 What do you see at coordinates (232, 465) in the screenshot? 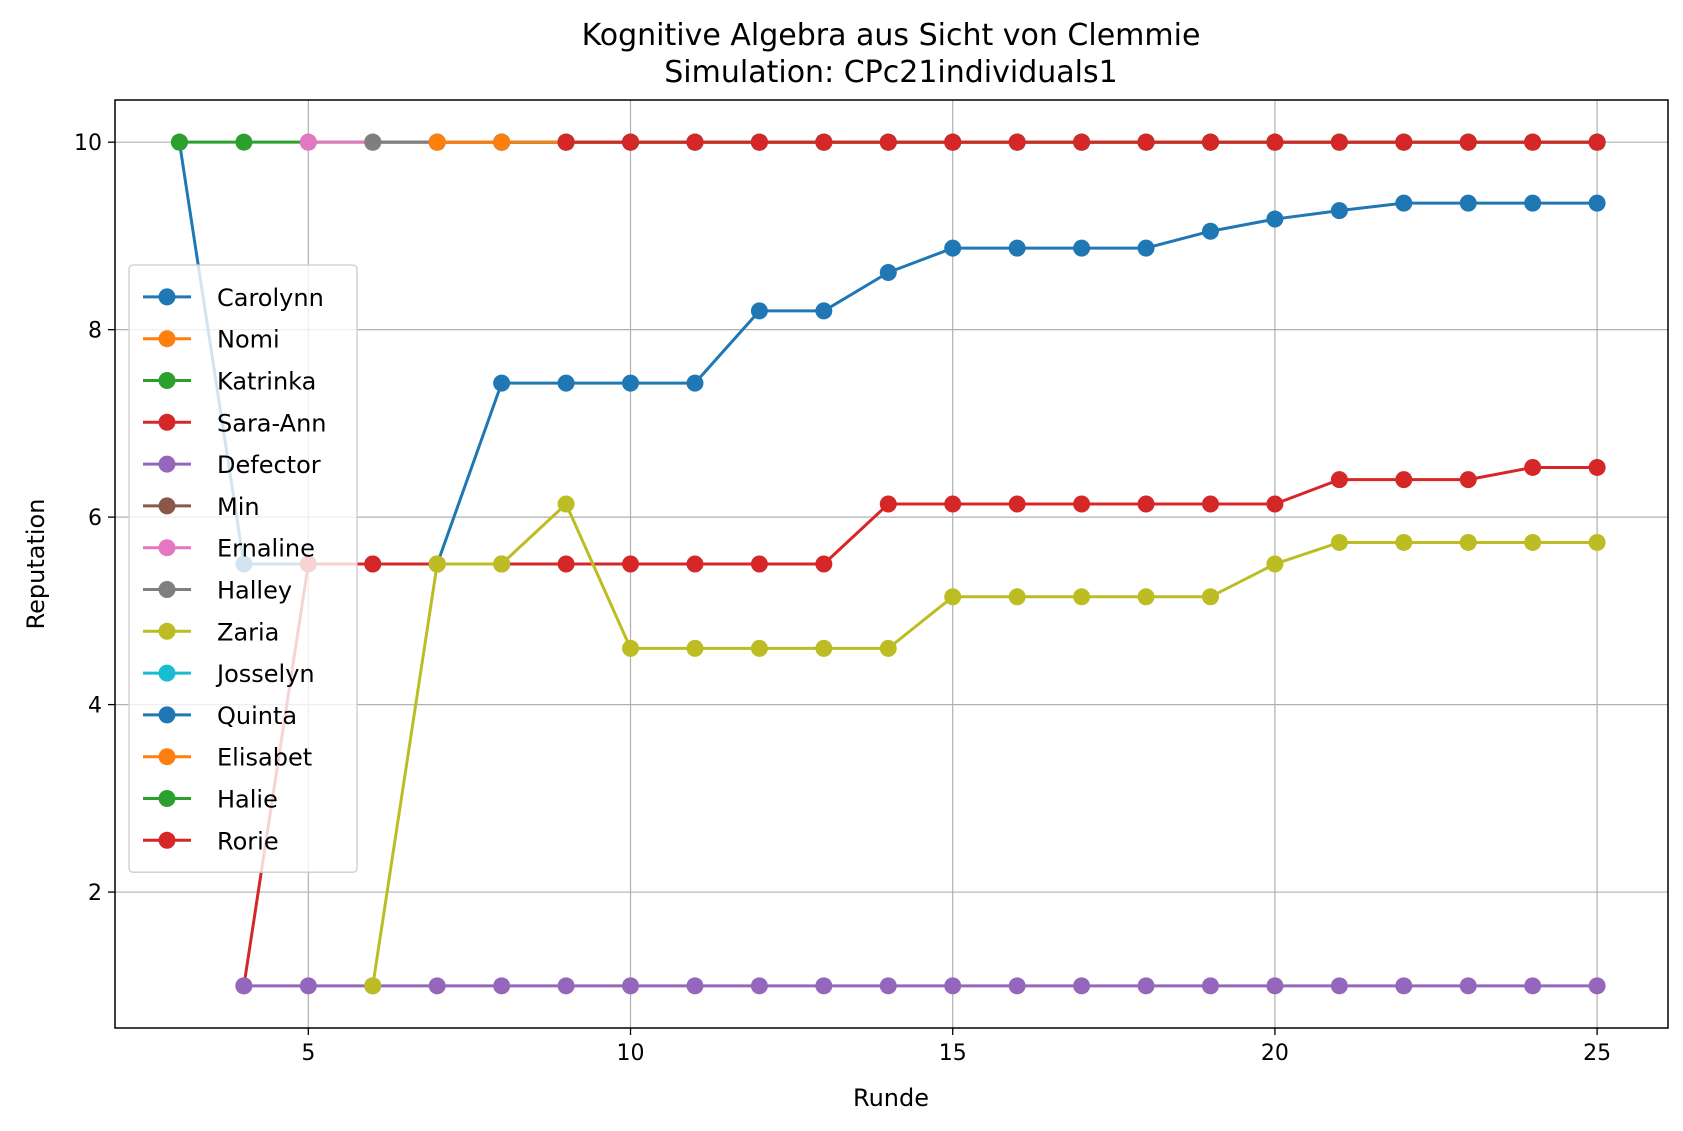
I see `legend-item: Defector` at bounding box center [232, 465].